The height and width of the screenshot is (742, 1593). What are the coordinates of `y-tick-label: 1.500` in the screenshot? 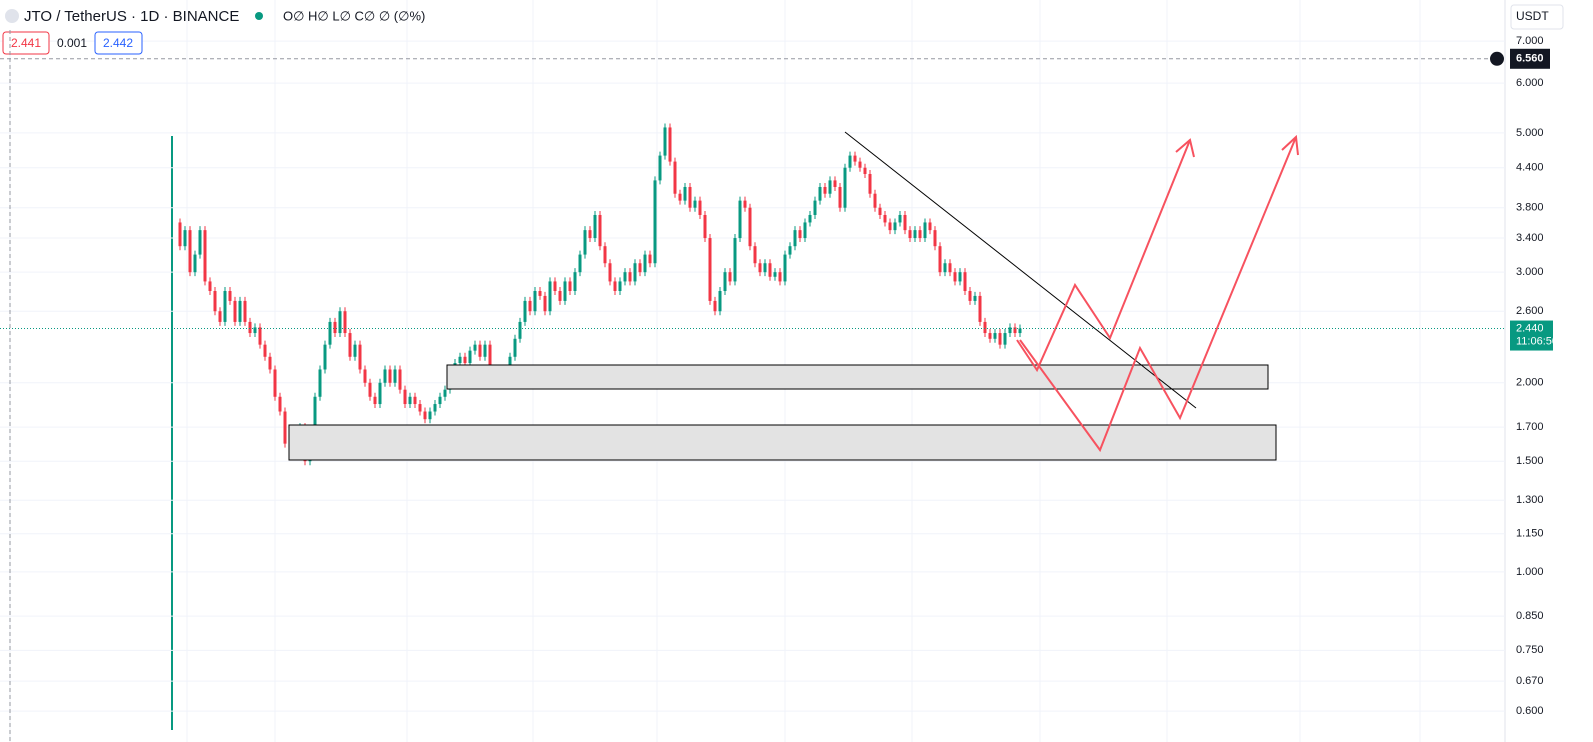 It's located at (1530, 461).